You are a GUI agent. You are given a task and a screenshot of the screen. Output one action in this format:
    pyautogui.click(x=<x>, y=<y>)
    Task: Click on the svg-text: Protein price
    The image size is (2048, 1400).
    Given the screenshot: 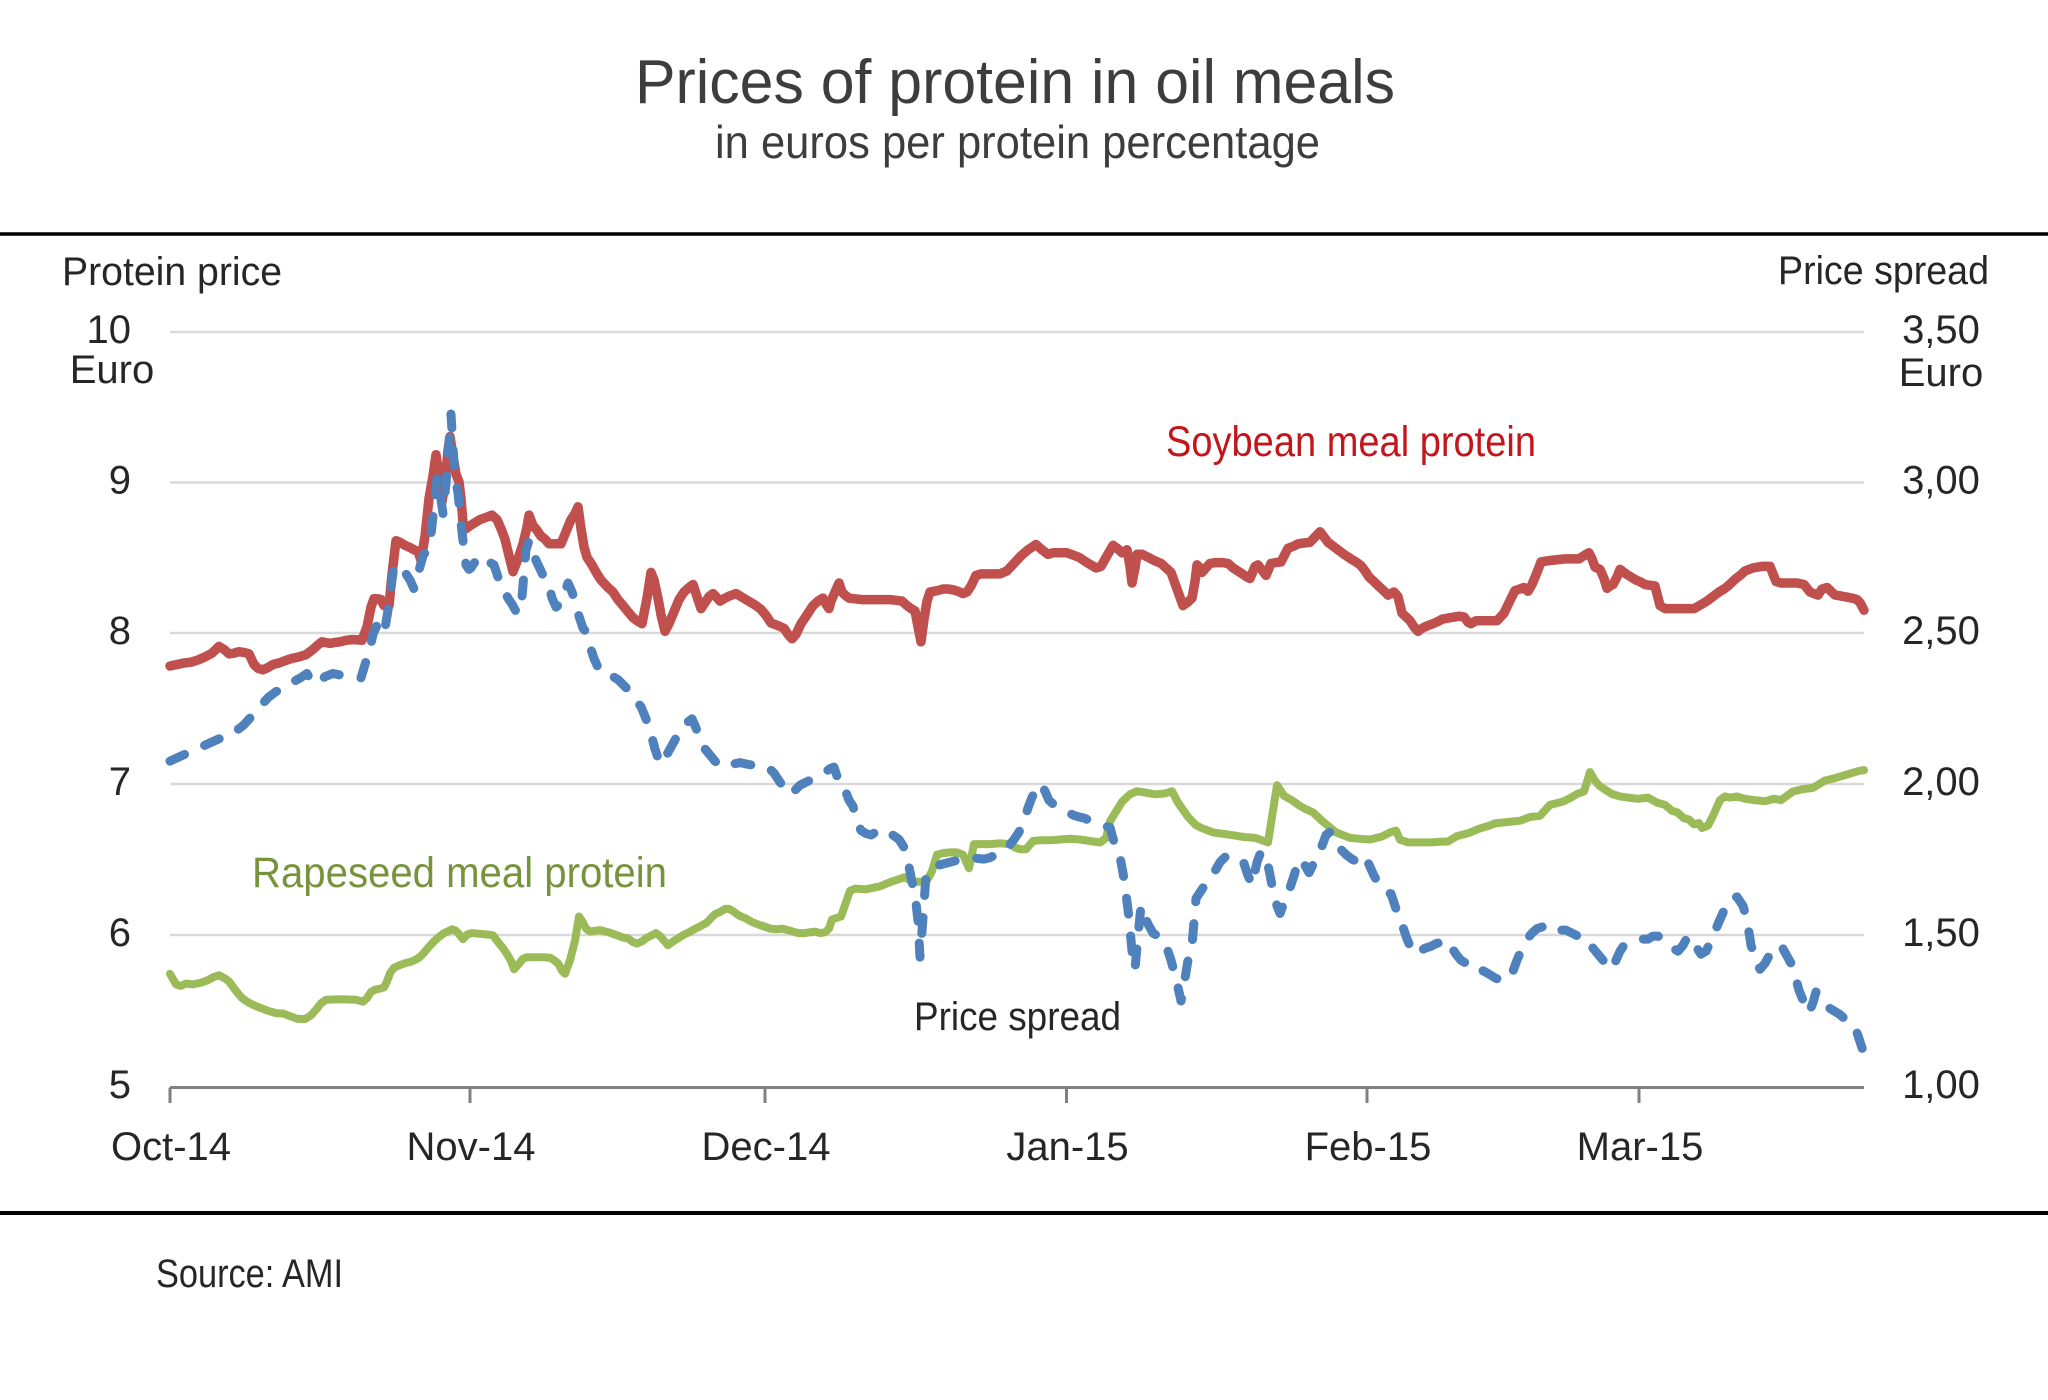 What is the action you would take?
    pyautogui.click(x=172, y=272)
    